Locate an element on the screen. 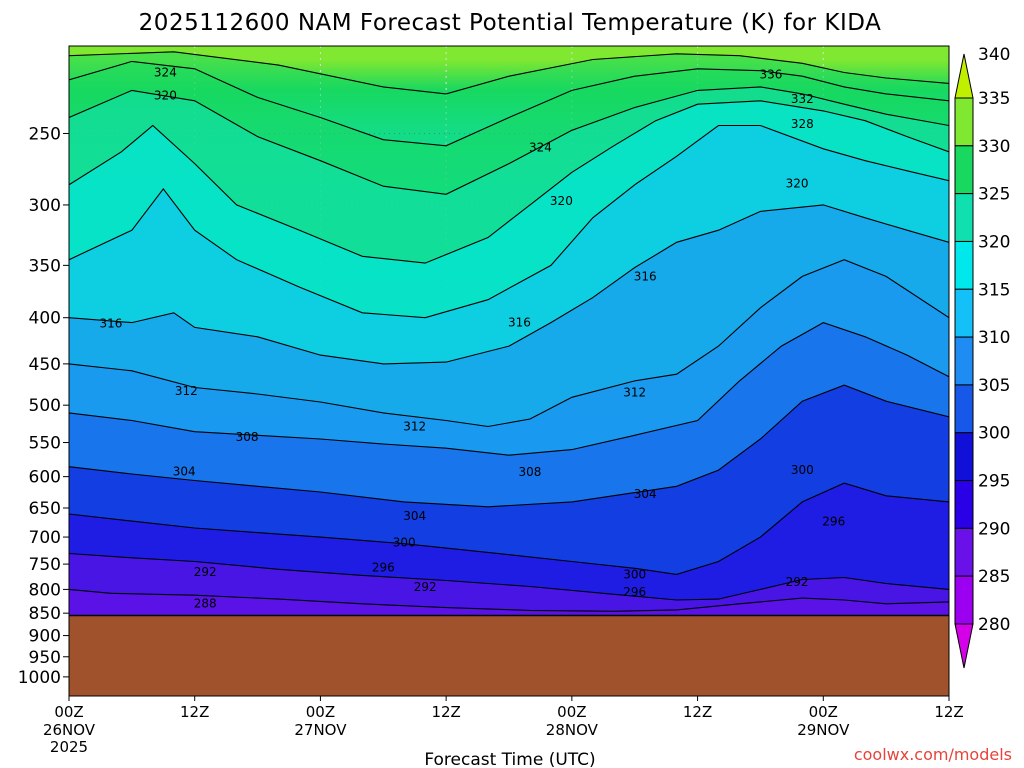 The width and height of the screenshot is (1024, 768). y-tick-label: 1000 is located at coordinates (39, 678).